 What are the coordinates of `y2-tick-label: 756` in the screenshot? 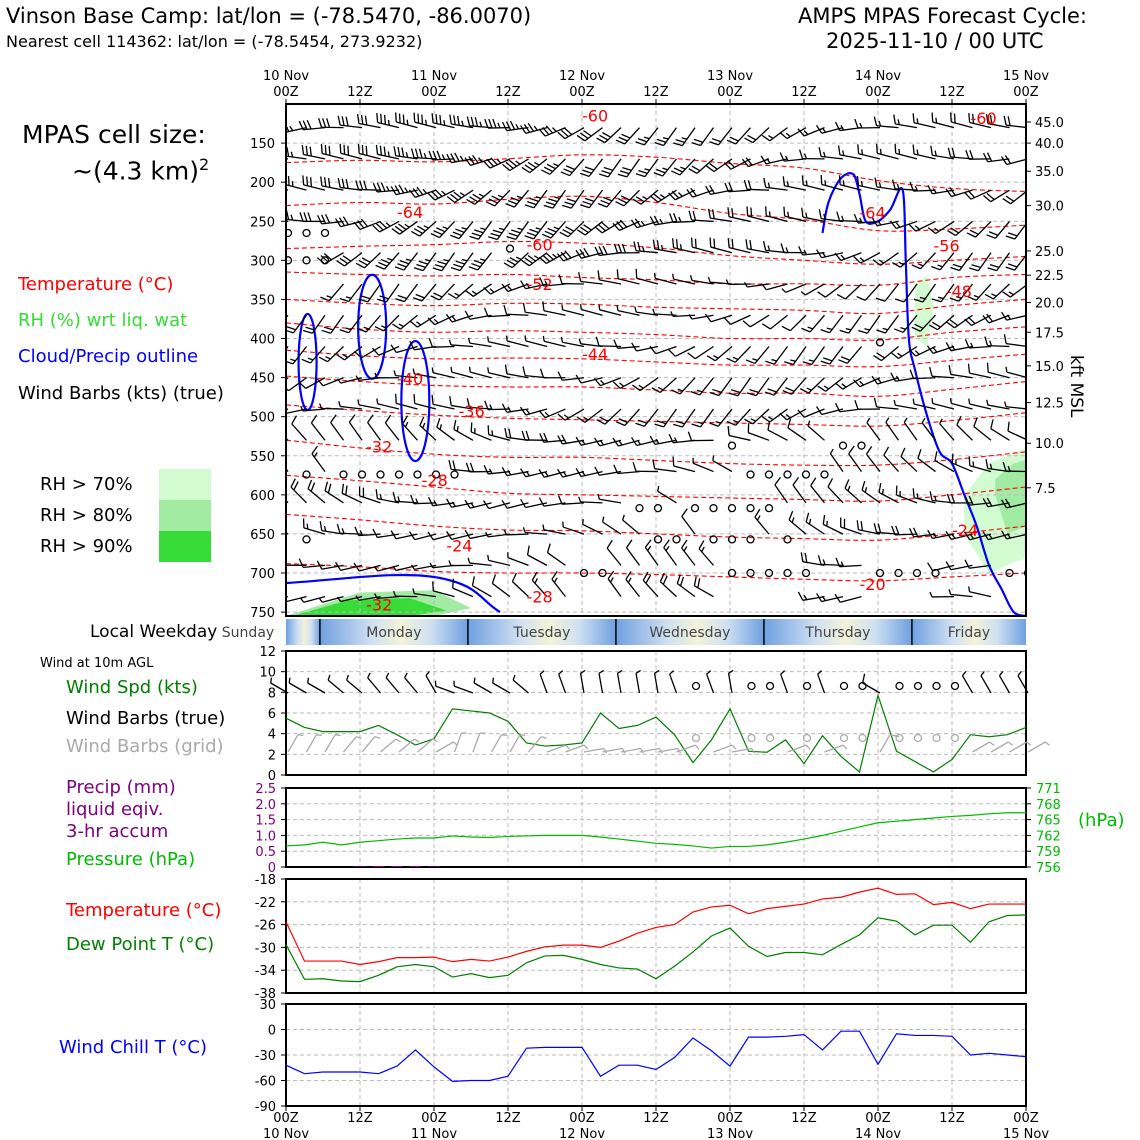 It's located at (1048, 868).